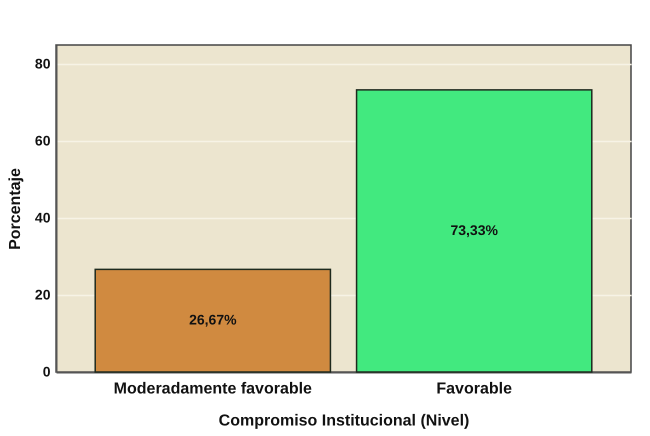 This screenshot has height=436, width=650. Describe the element at coordinates (15, 209) in the screenshot. I see `y-axis-title: Porcentaje` at that location.